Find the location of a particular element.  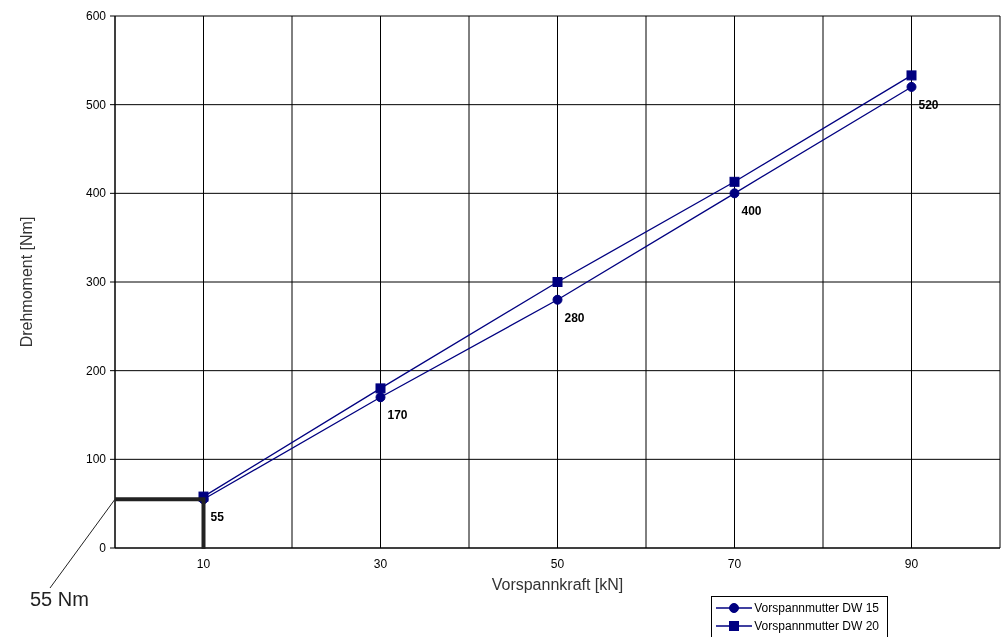

data-label: 400 is located at coordinates (751, 211).